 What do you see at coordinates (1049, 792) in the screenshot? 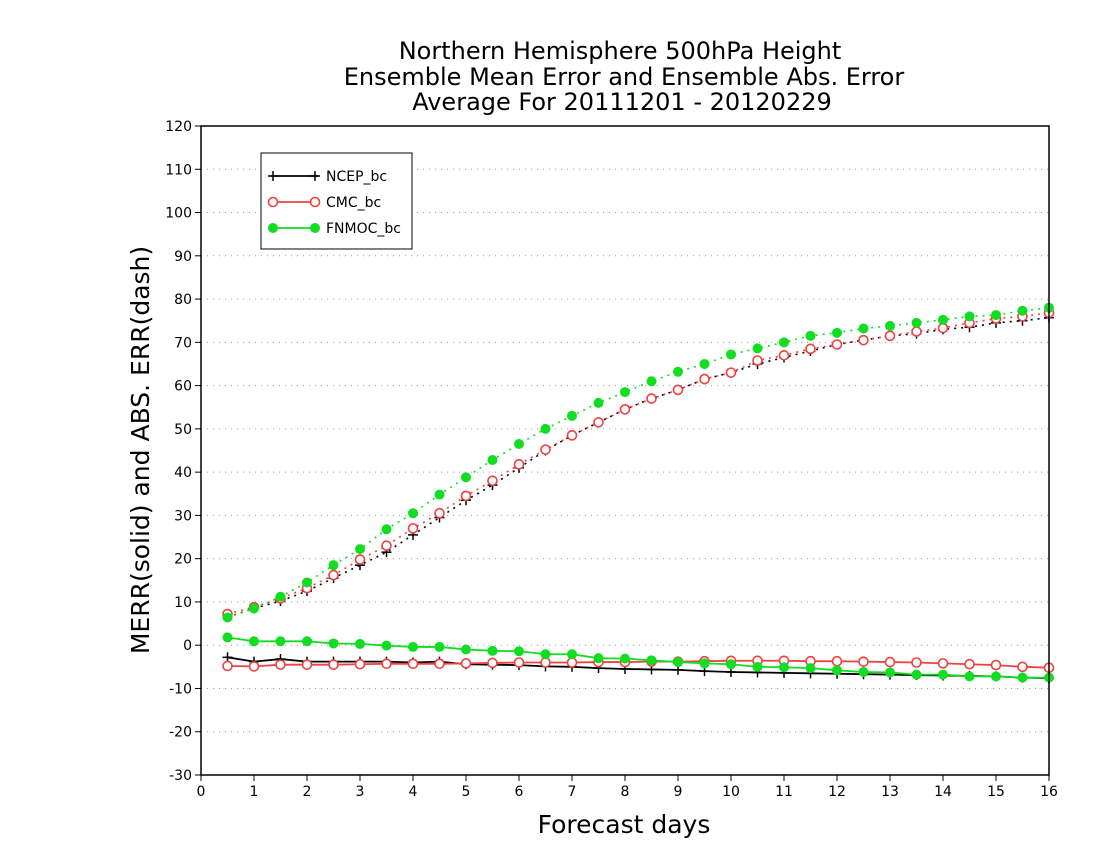
I see `x-tick-label: 16` at bounding box center [1049, 792].